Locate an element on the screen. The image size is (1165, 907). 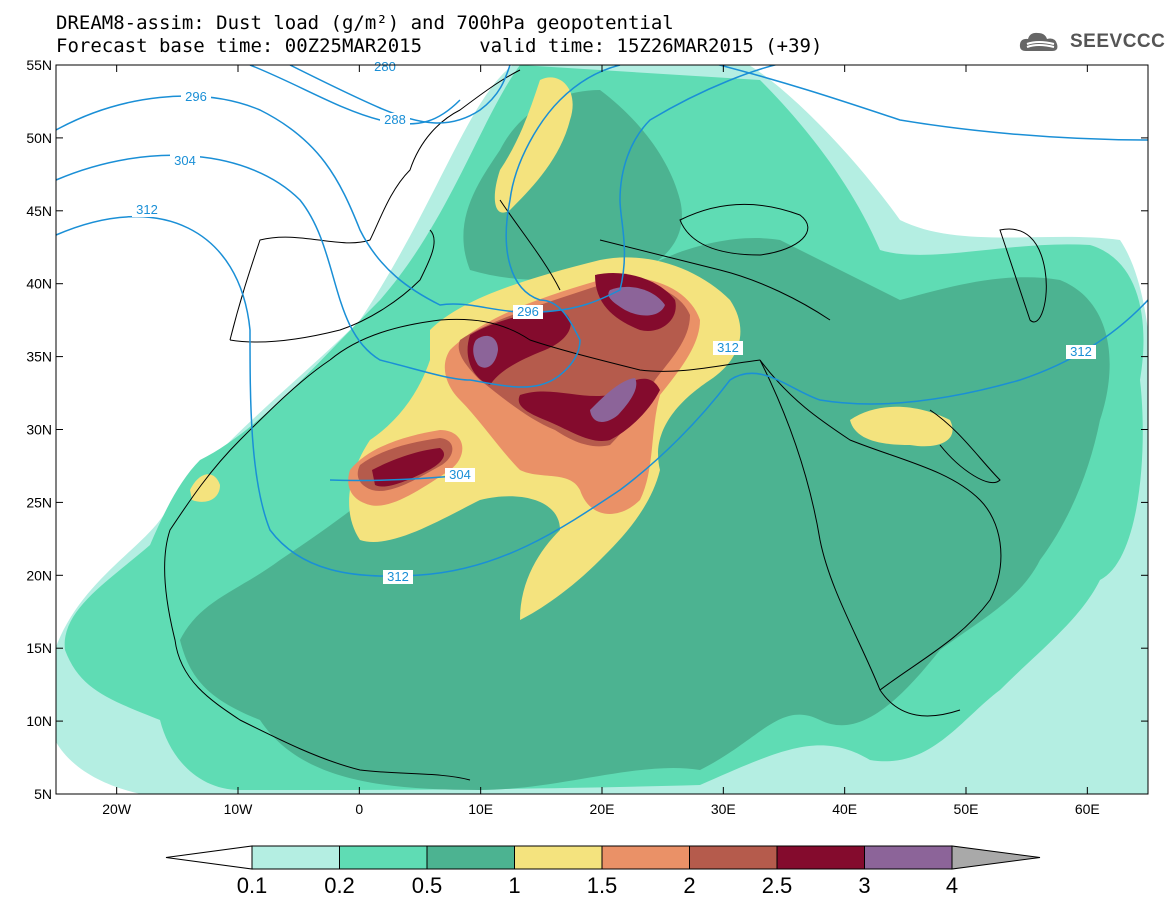
dust-level-2.5-west is located at coordinates (408, 467).